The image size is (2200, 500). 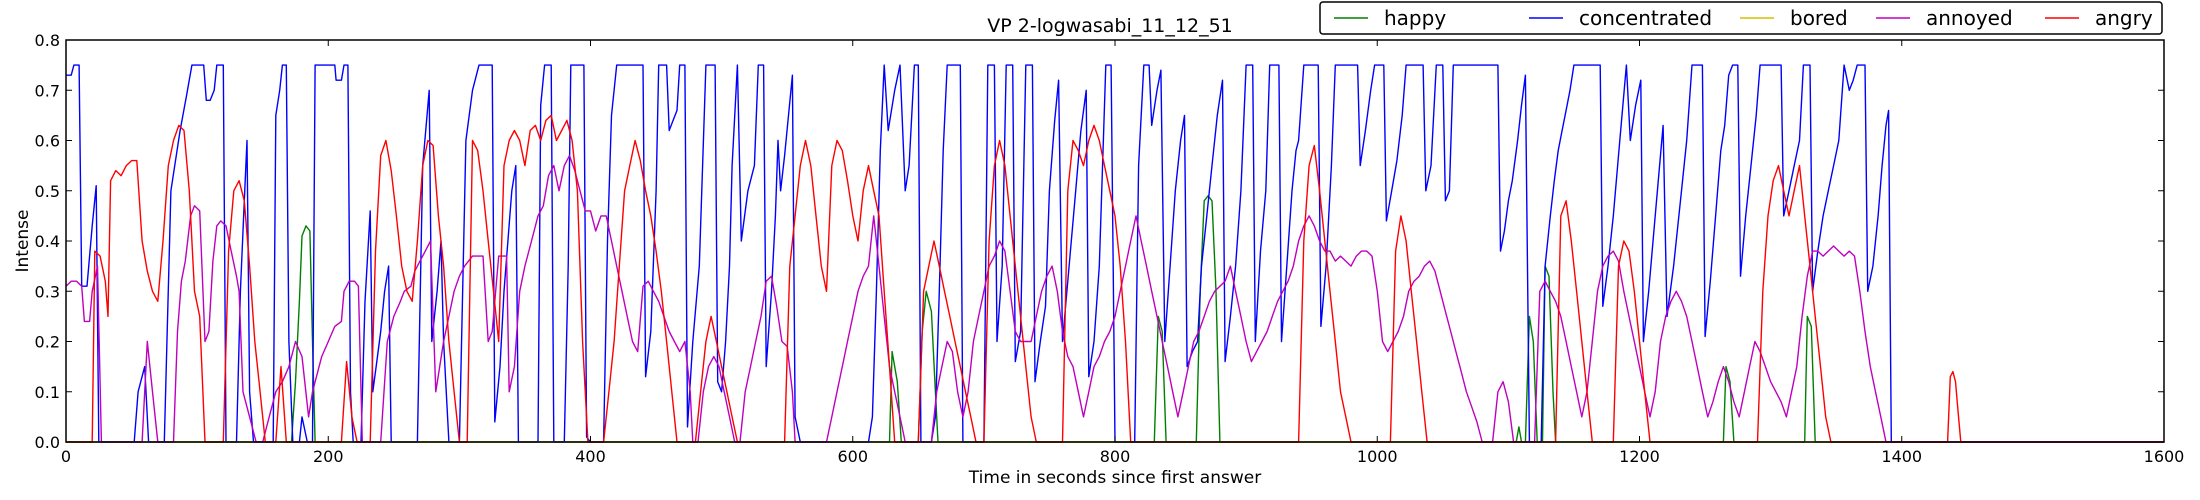 I want to click on legend-item-bored: bored, so click(x=1794, y=18).